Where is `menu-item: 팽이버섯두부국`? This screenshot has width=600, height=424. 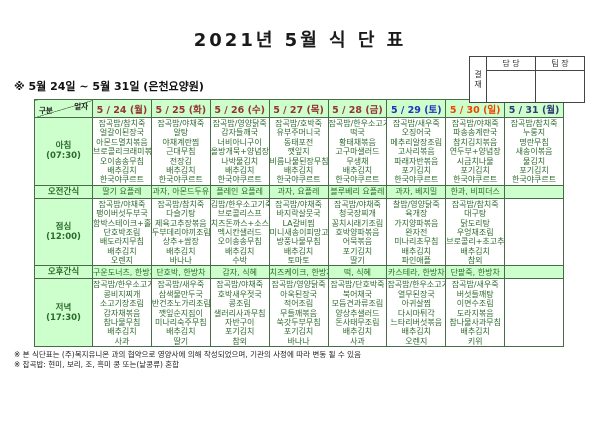
menu-item: 팽이버섯두부국 is located at coordinates (122, 214).